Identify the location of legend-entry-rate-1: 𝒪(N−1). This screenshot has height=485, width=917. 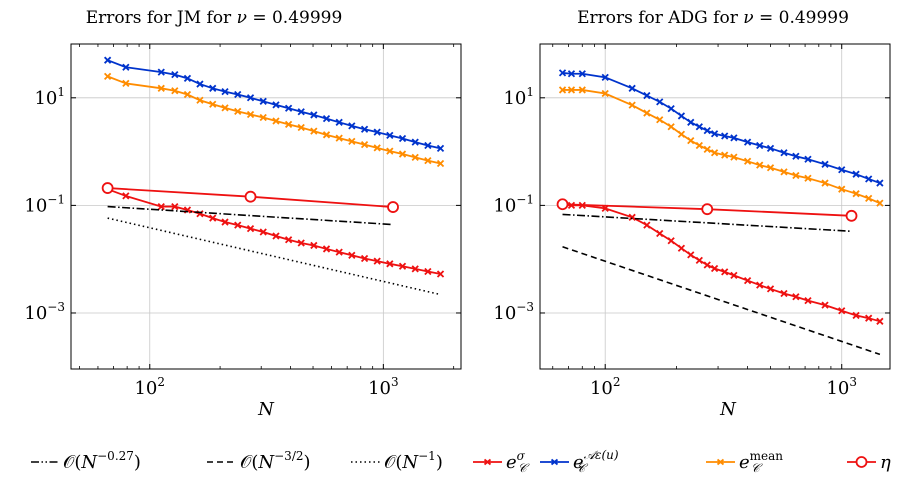
(397, 461).